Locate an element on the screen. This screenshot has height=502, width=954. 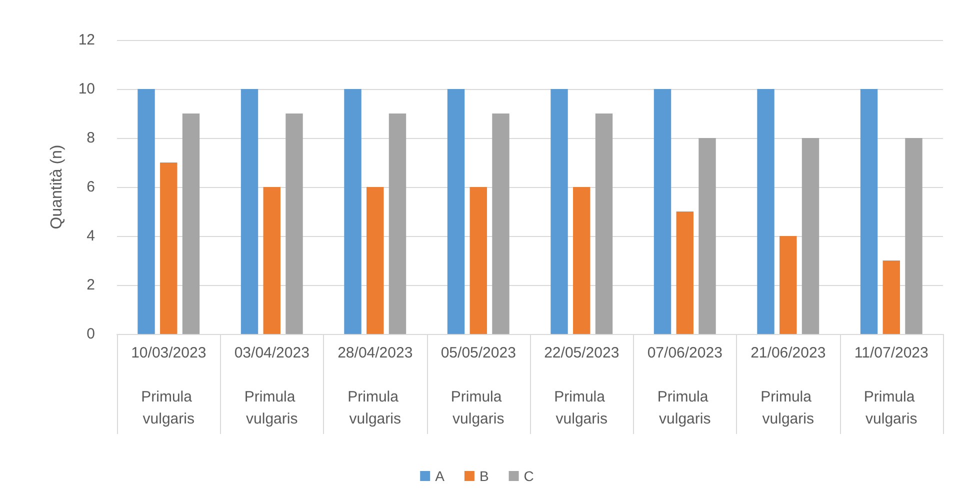
y-tick-label: 2 is located at coordinates (90, 285).